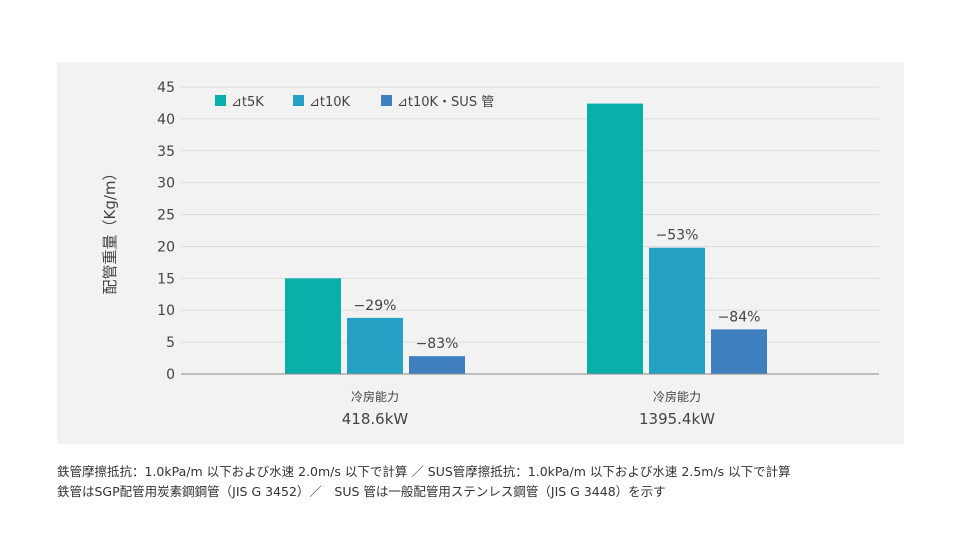 The width and height of the screenshot is (960, 560). I want to click on y-tick-label: 10, so click(166, 311).